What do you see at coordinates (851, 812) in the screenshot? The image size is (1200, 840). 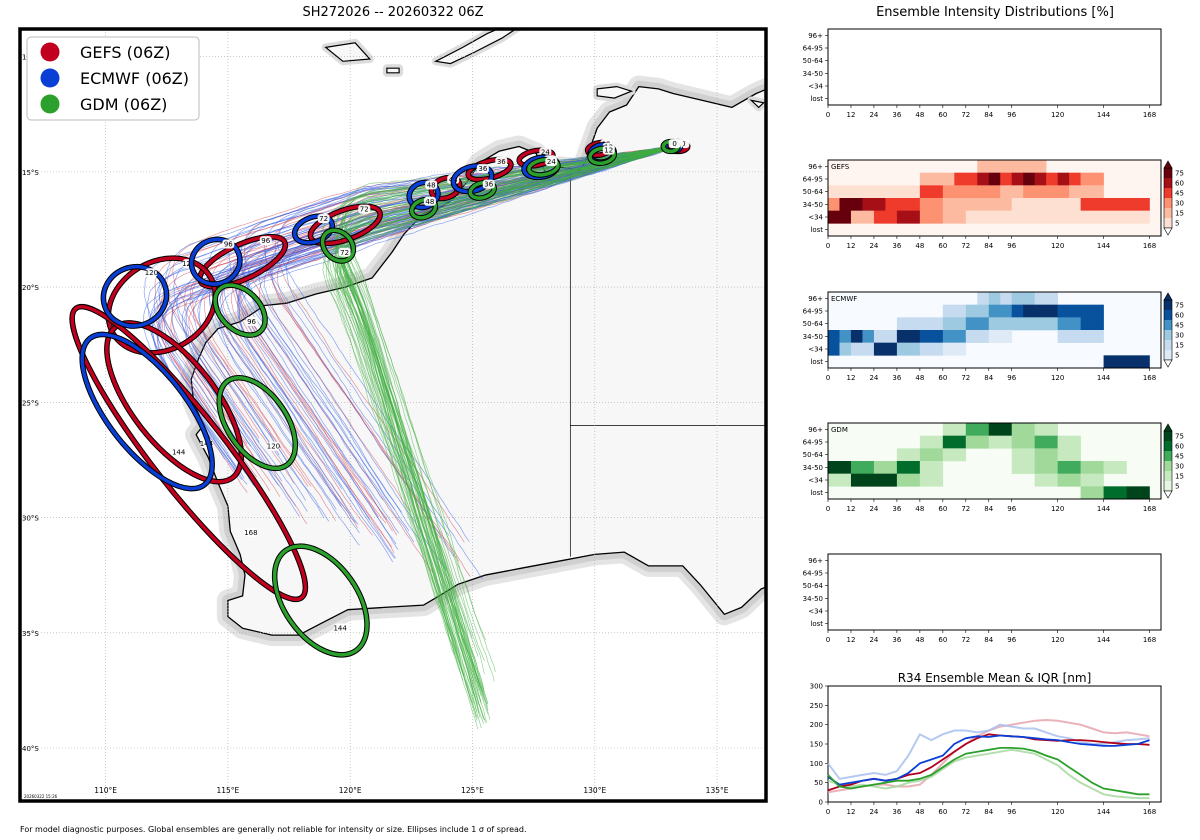 I see `r34-x-tick-label: 12` at bounding box center [851, 812].